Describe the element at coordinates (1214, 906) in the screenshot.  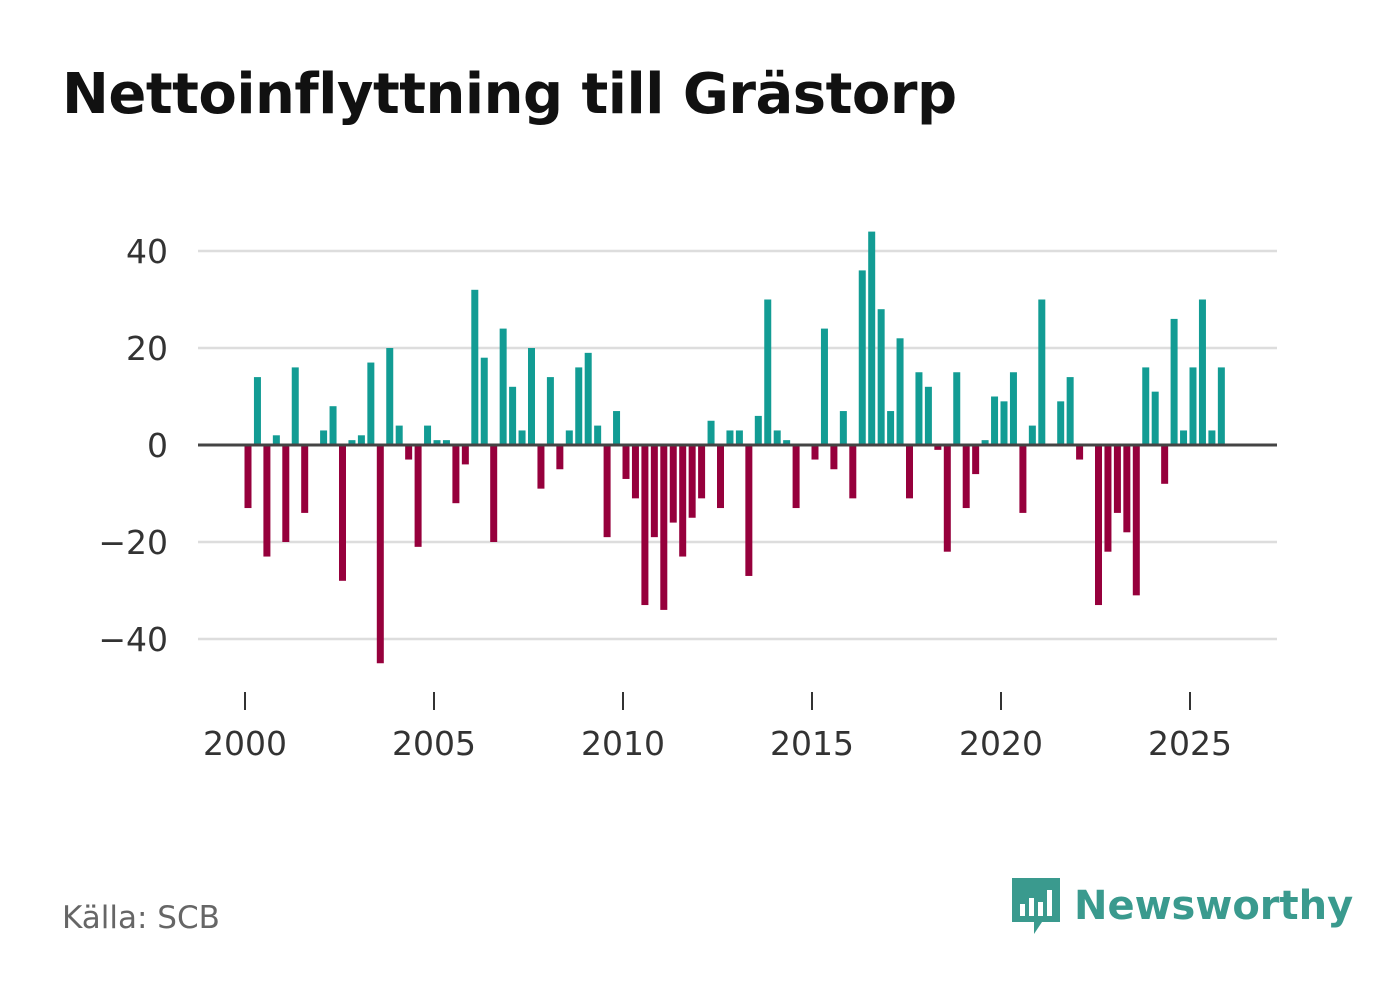
I see `brand-name: Newsworthy` at that location.